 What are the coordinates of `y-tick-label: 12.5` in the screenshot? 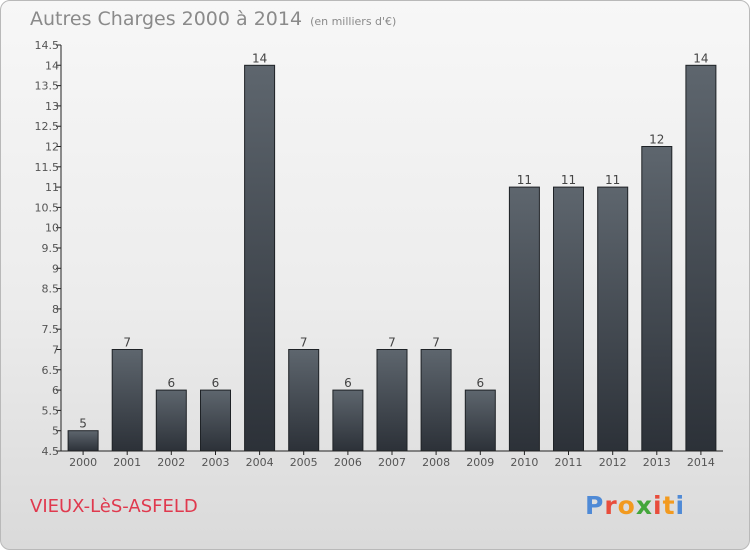 It's located at (47, 126).